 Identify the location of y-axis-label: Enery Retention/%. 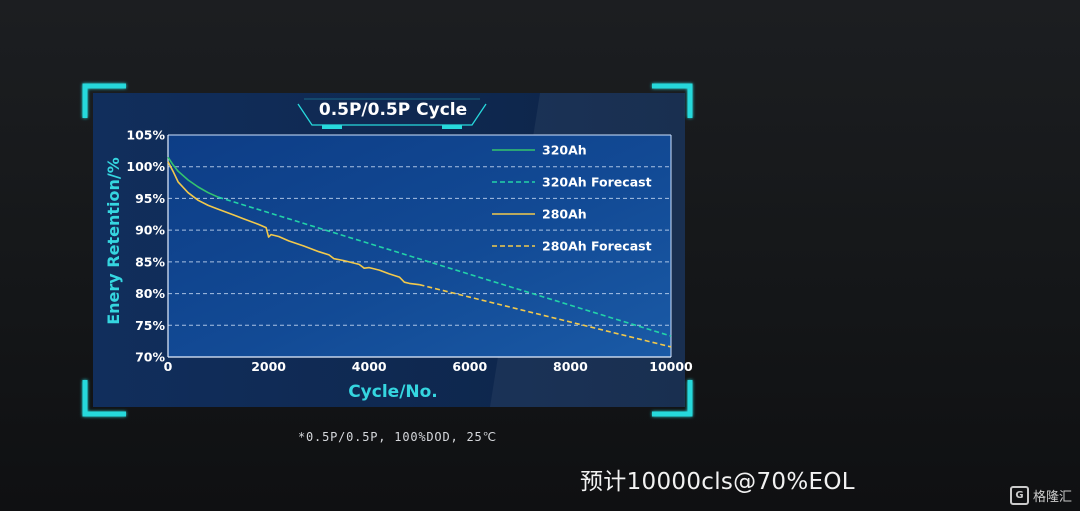
(113, 241).